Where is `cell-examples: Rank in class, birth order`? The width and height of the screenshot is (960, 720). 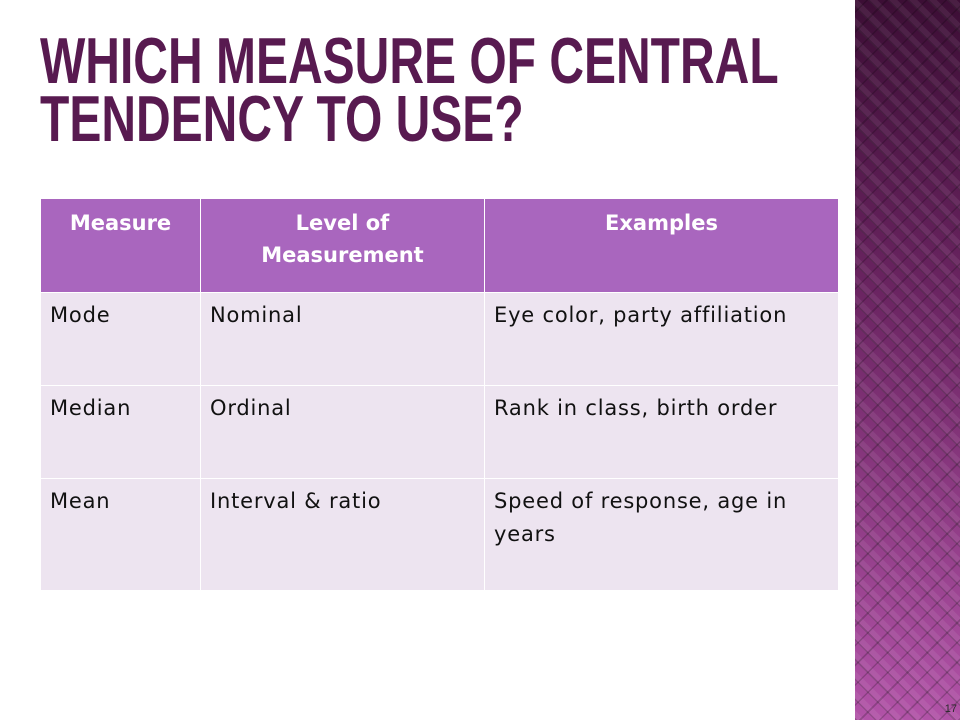
cell-examples: Rank in class, birth order is located at coordinates (661, 432).